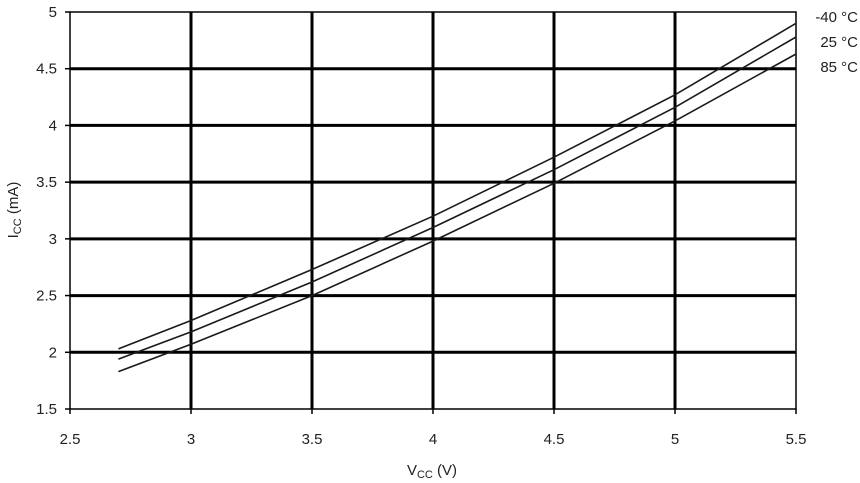 The width and height of the screenshot is (860, 483). Describe the element at coordinates (53, 125) in the screenshot. I see `y-tick-label-5: 4` at that location.